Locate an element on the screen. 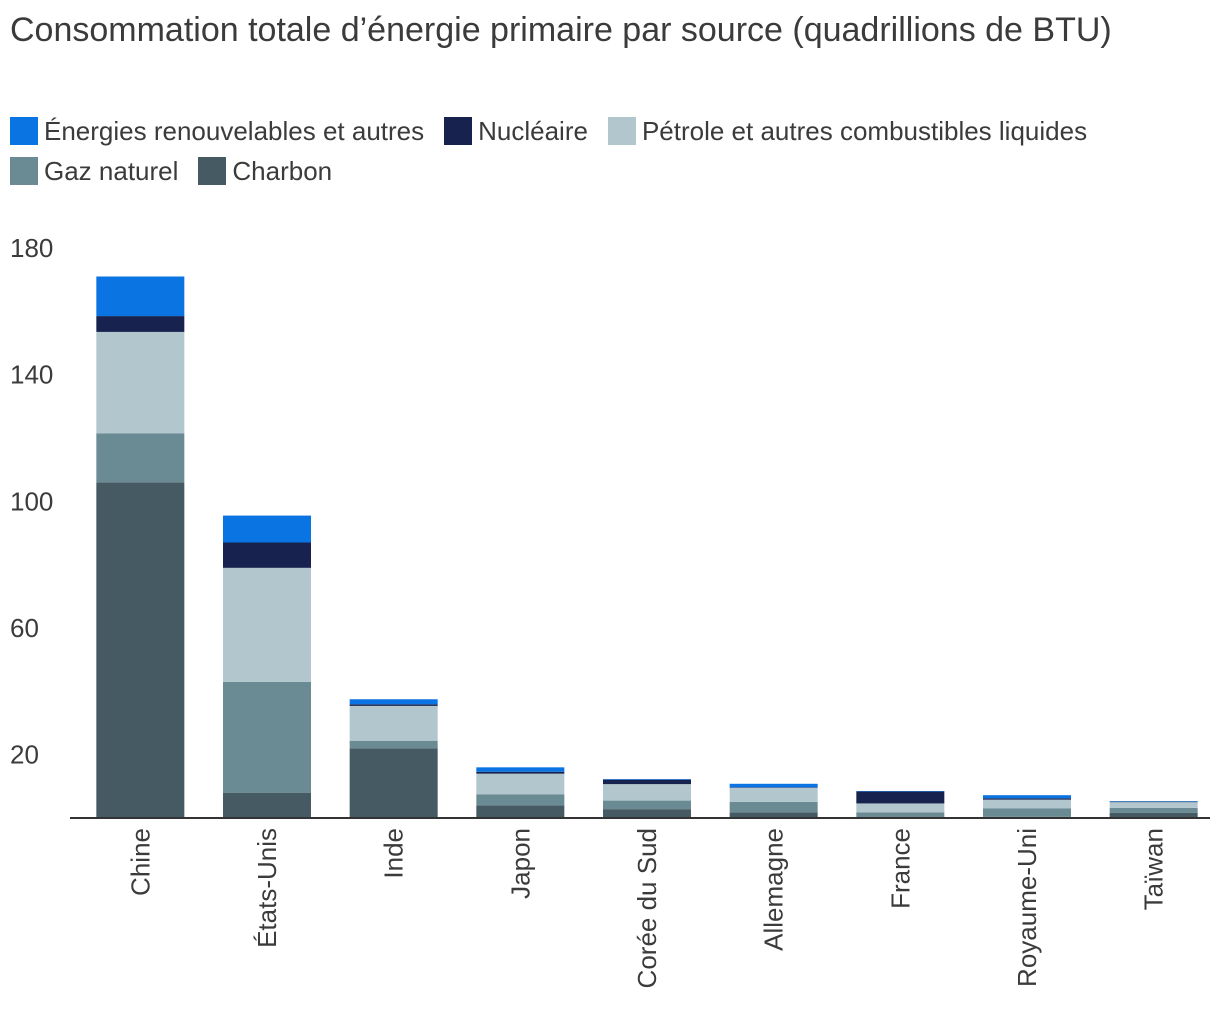 This screenshot has height=1026, width=1220. bar-coree-du-sud-charbon is located at coordinates (647, 813).